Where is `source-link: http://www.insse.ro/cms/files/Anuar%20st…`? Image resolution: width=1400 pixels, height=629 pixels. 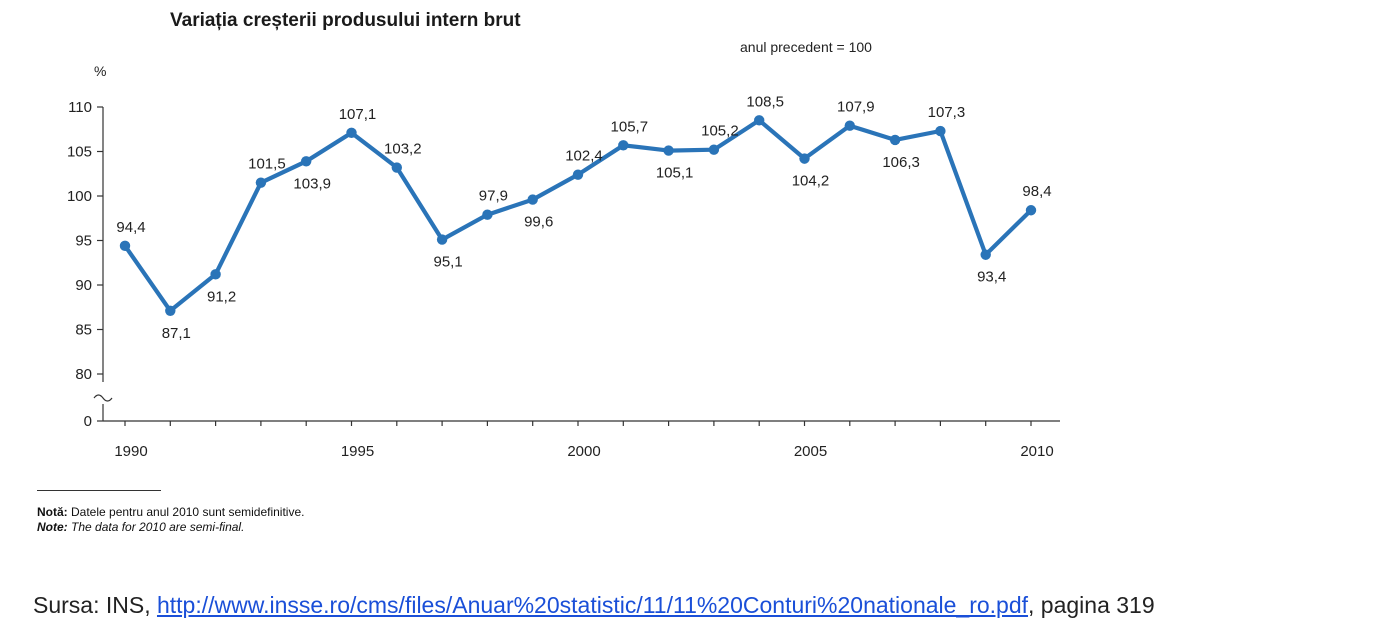 source-link: http://www.insse.ro/cms/files/Anuar%20st… is located at coordinates (592, 605).